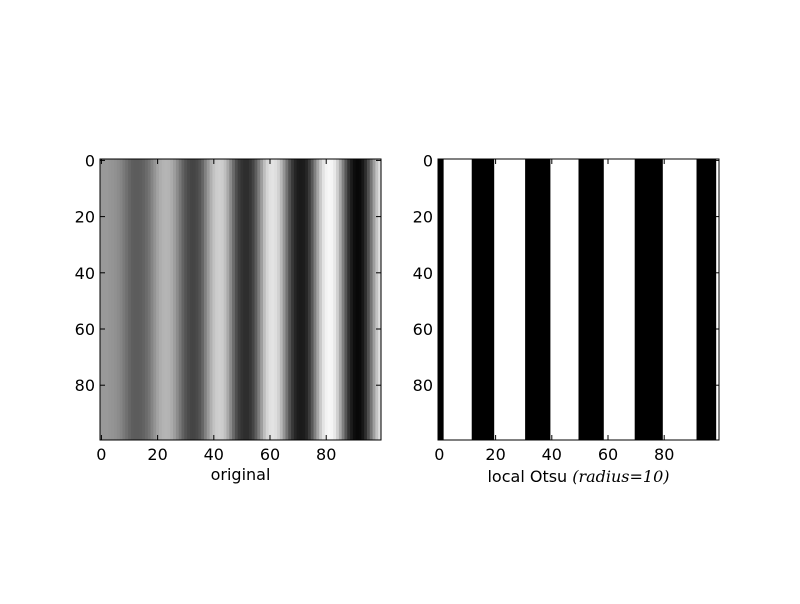  I want to click on local-otsu-x-axis-label: local Otsu (radius=10), so click(578, 476).